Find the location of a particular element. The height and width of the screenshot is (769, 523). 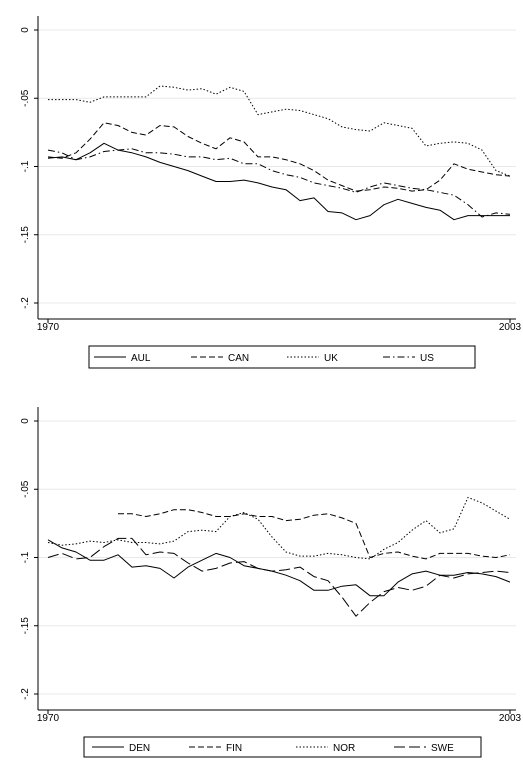

series-line-nor is located at coordinates (279, 528).